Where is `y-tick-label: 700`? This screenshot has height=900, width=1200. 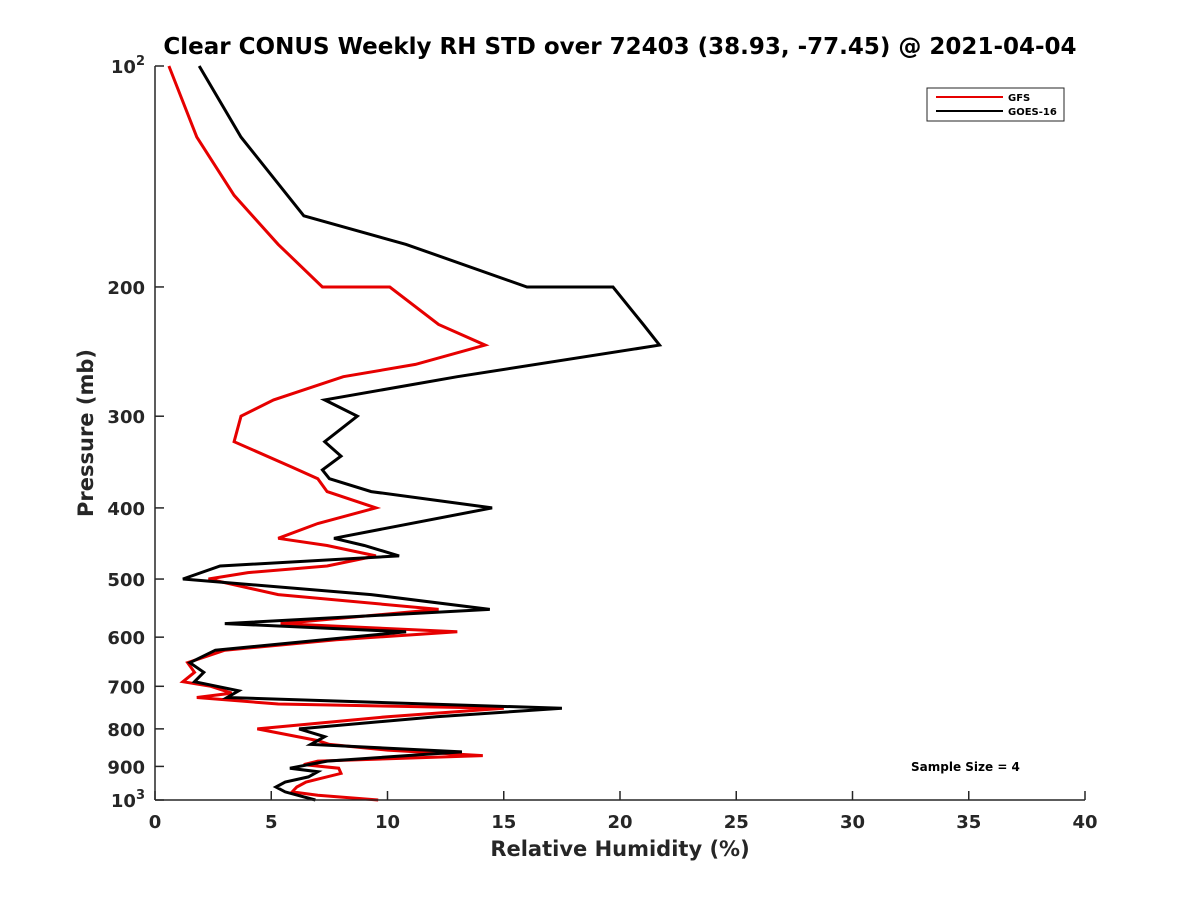 y-tick-label: 700 is located at coordinates (126, 687).